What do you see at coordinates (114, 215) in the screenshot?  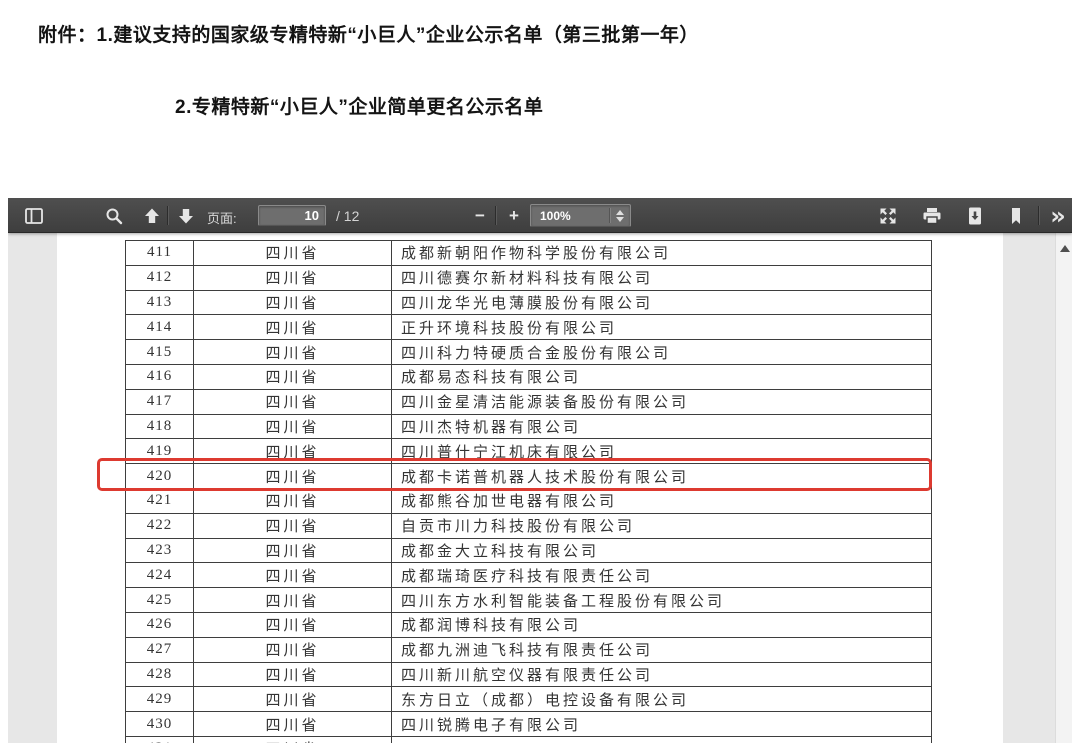 I see `search-button` at bounding box center [114, 215].